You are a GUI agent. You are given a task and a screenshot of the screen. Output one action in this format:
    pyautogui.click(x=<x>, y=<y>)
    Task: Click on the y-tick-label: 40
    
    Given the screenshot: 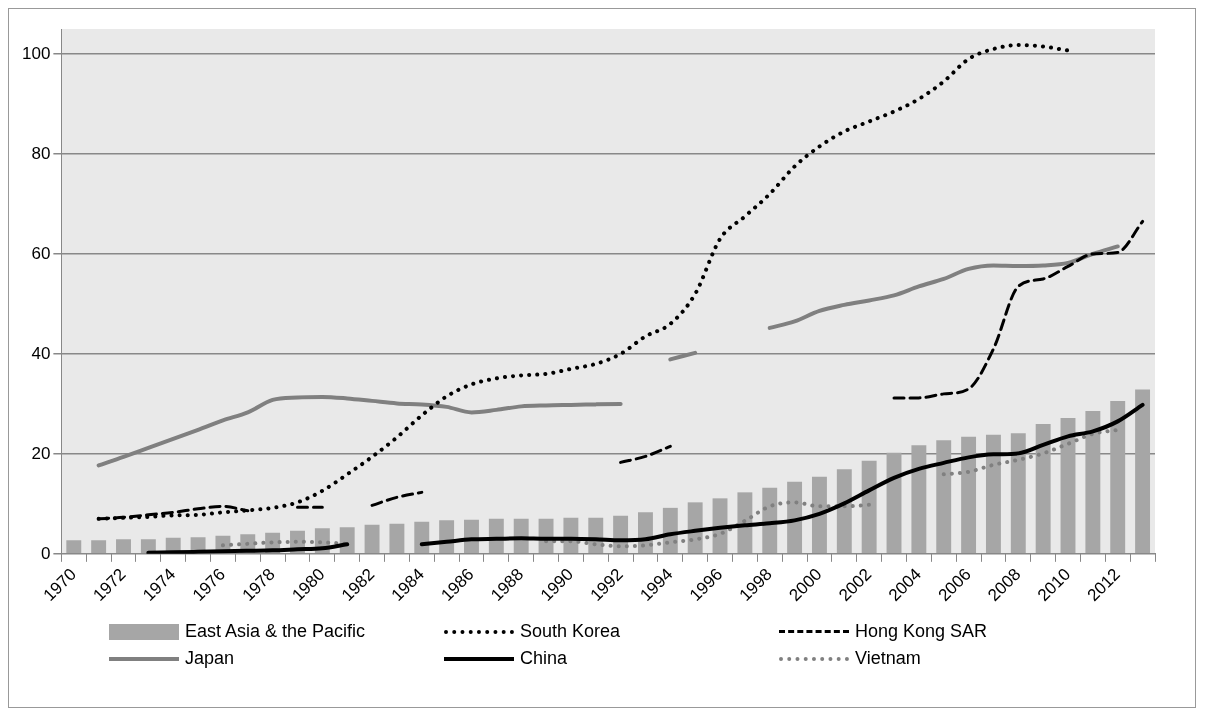 What is the action you would take?
    pyautogui.click(x=41, y=353)
    